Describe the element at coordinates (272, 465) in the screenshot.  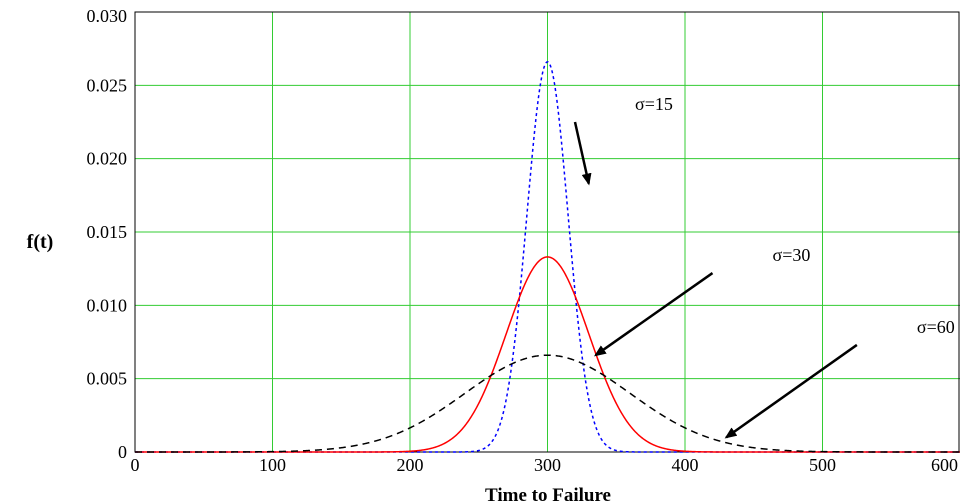
I see `x-tick-label: 100` at that location.